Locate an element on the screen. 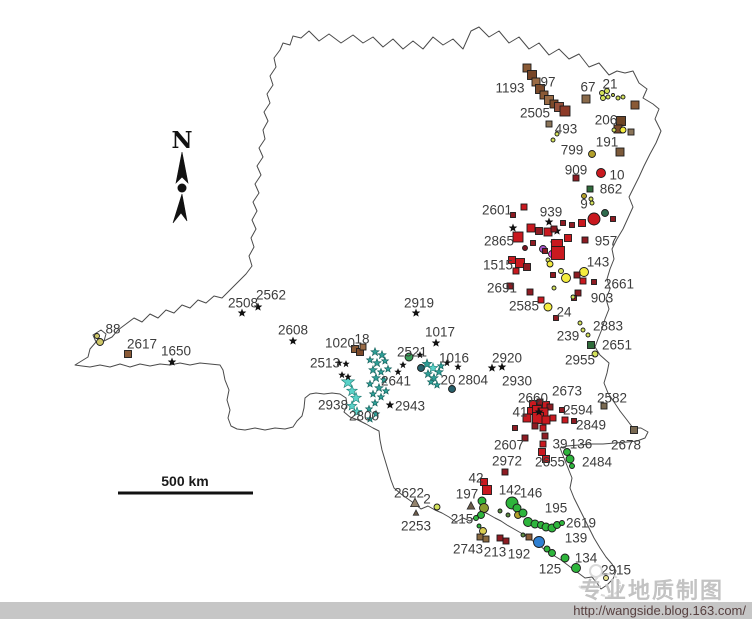  sample-label-2800: 2800 is located at coordinates (364, 416).